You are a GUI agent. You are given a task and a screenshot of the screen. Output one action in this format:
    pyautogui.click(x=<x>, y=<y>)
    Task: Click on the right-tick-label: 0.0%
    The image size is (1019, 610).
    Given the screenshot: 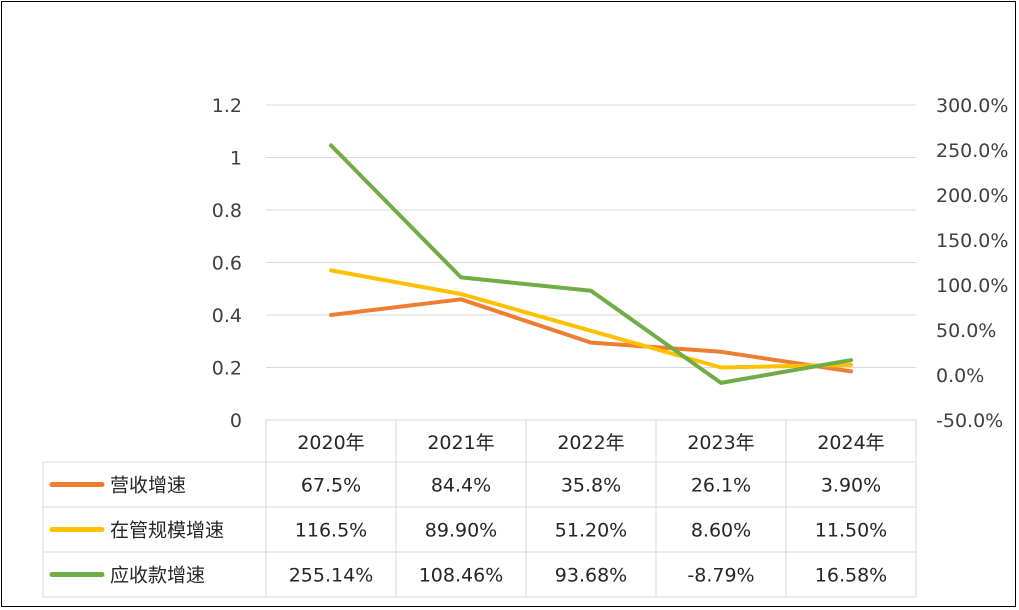 What is the action you would take?
    pyautogui.click(x=960, y=376)
    